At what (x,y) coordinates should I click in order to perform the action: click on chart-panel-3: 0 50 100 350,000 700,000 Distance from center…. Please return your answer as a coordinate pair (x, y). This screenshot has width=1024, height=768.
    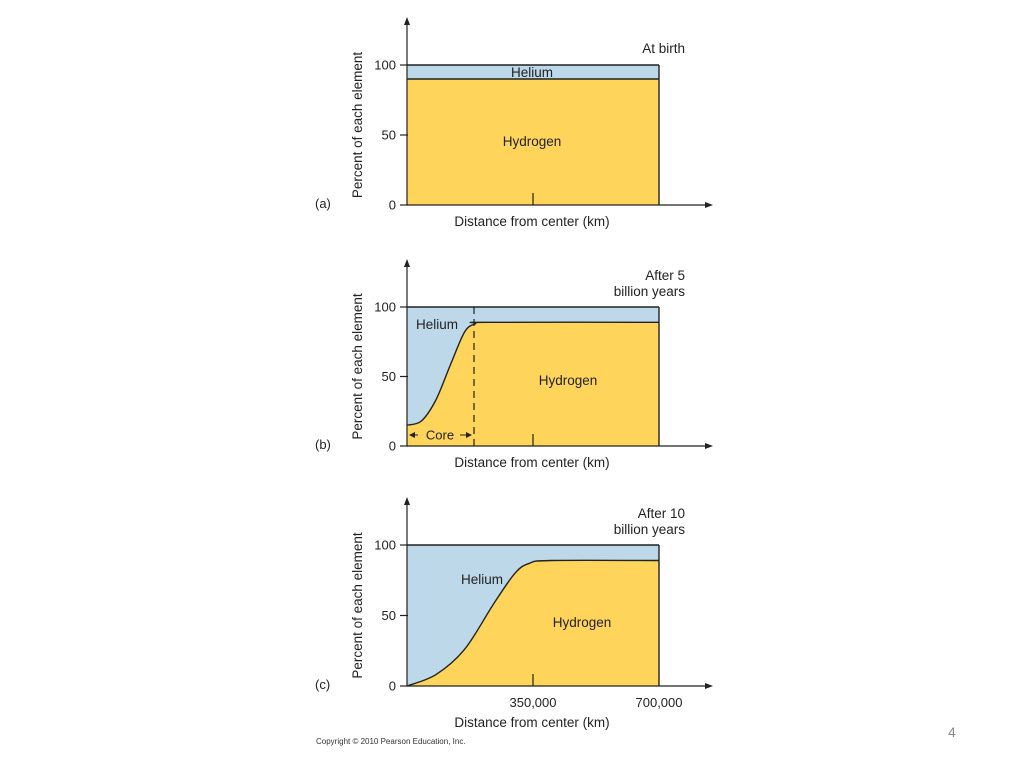
    Looking at the image, I should click on (514, 613).